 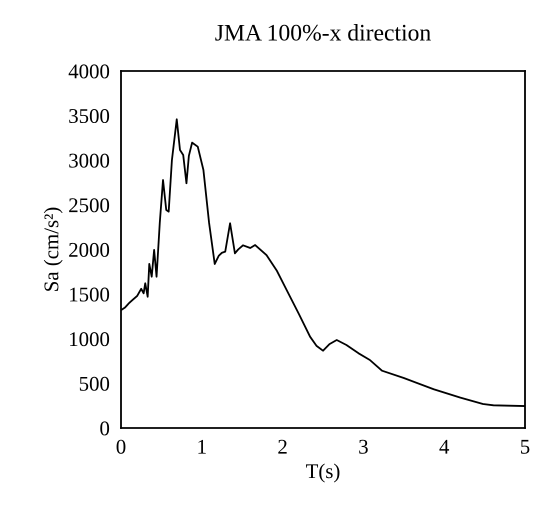 What do you see at coordinates (282, 447) in the screenshot?
I see `x-tick-label: 2` at bounding box center [282, 447].